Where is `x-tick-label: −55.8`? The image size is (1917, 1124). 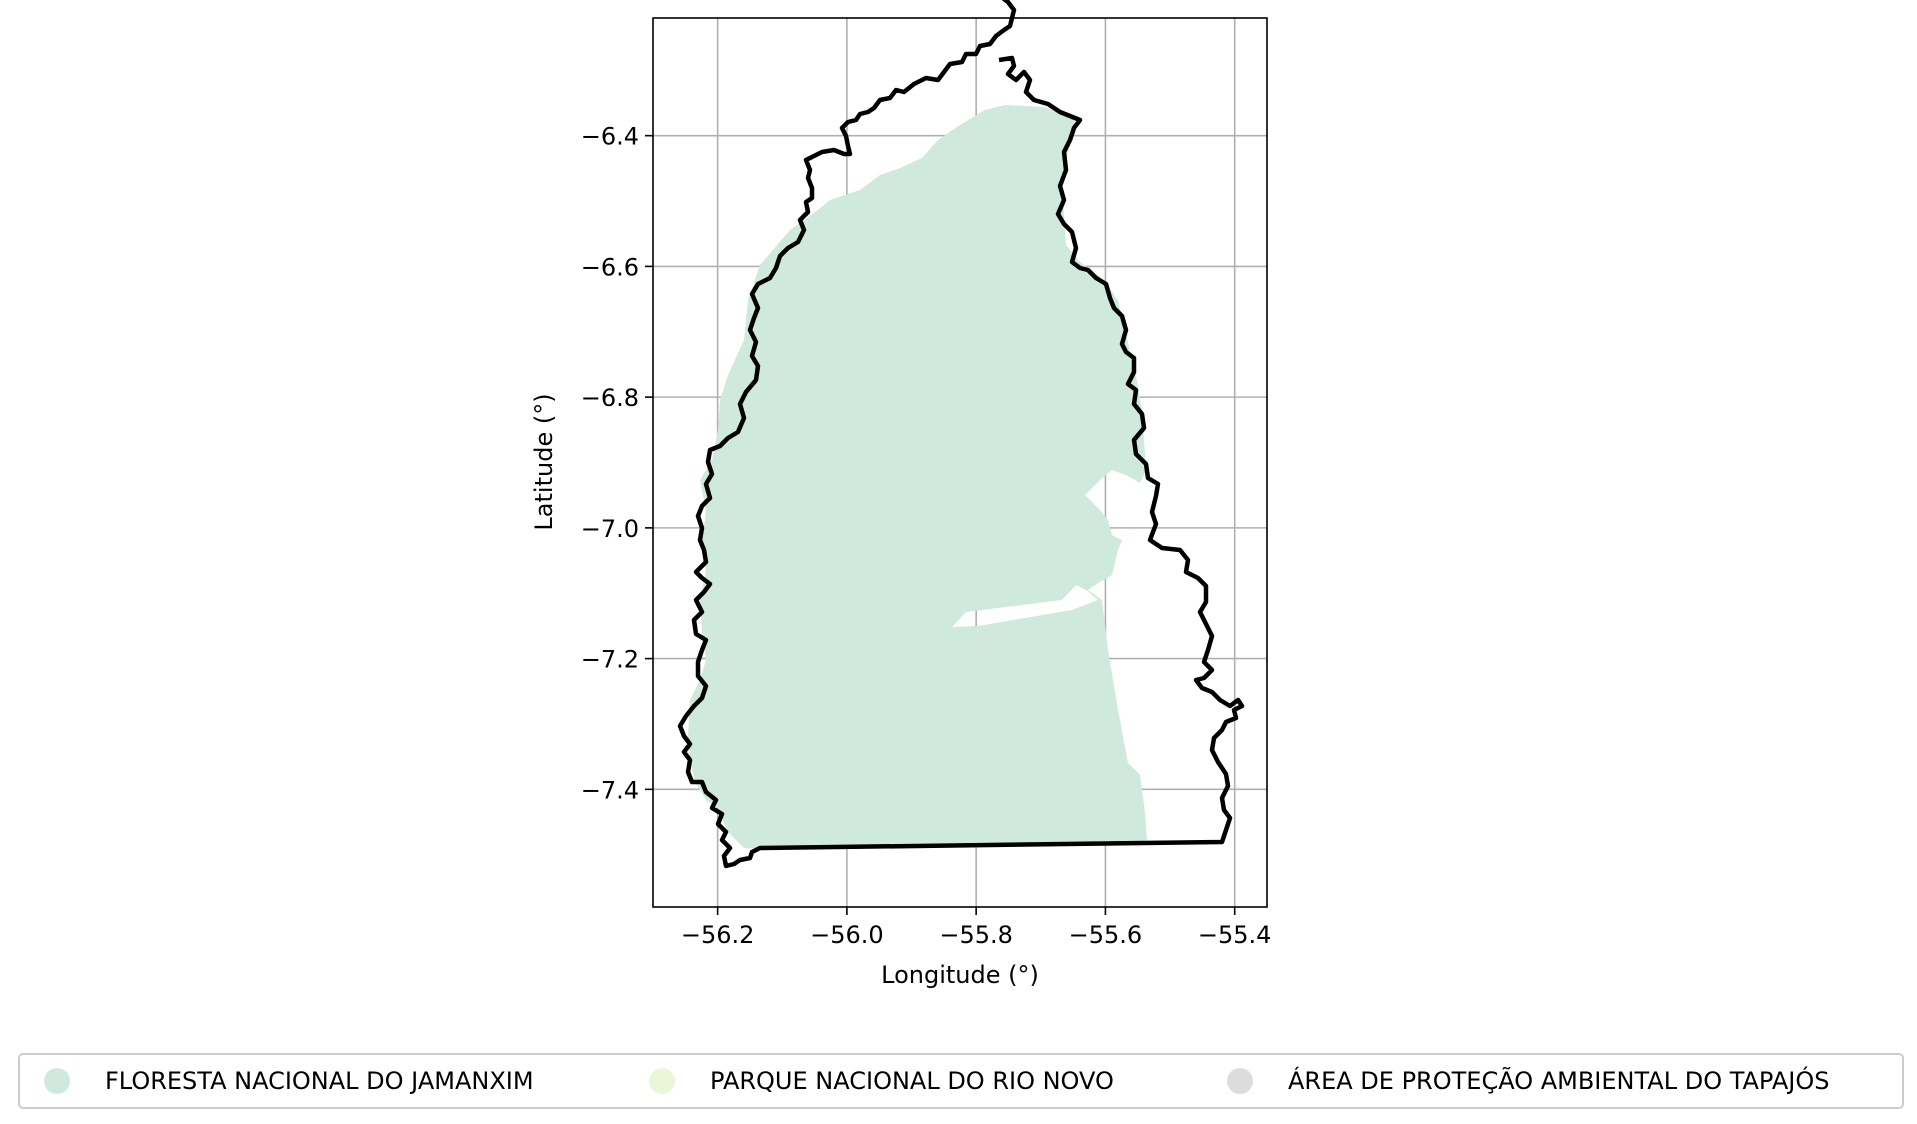 x-tick-label: −55.8 is located at coordinates (976, 935).